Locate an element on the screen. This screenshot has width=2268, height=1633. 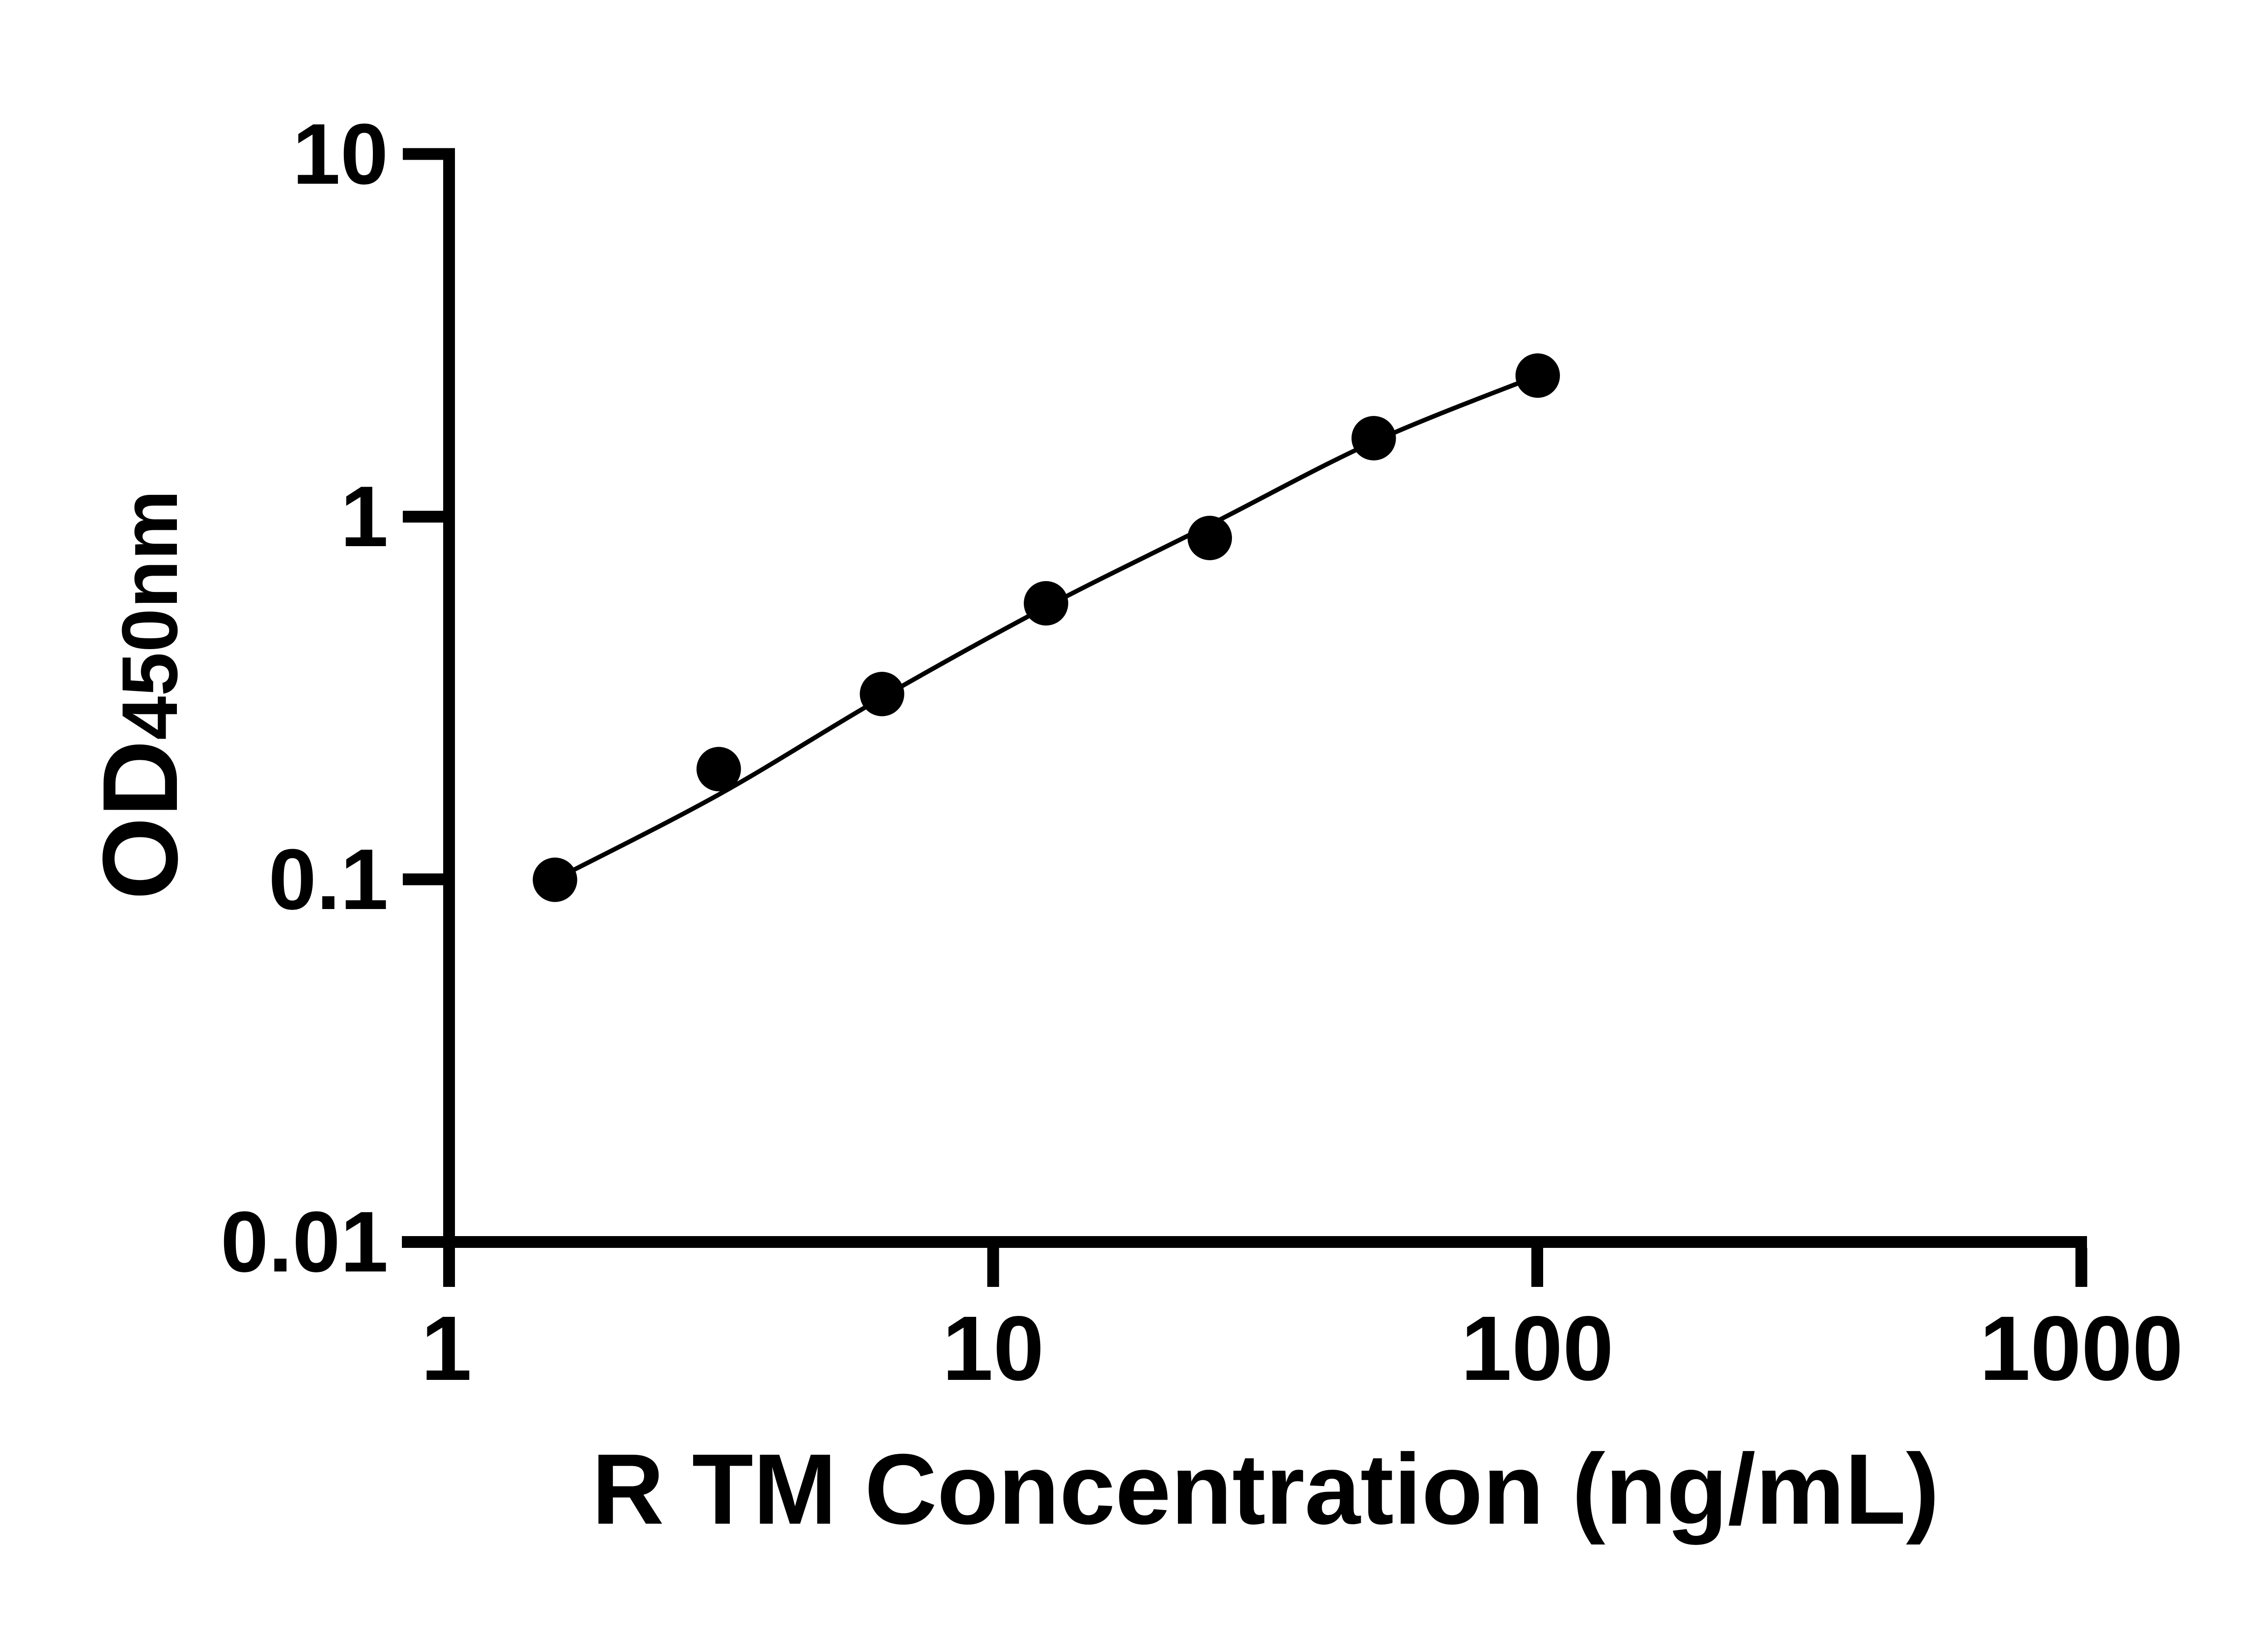
svg-text: R TM Concentration (ng/mL) is located at coordinates (1266, 1489).